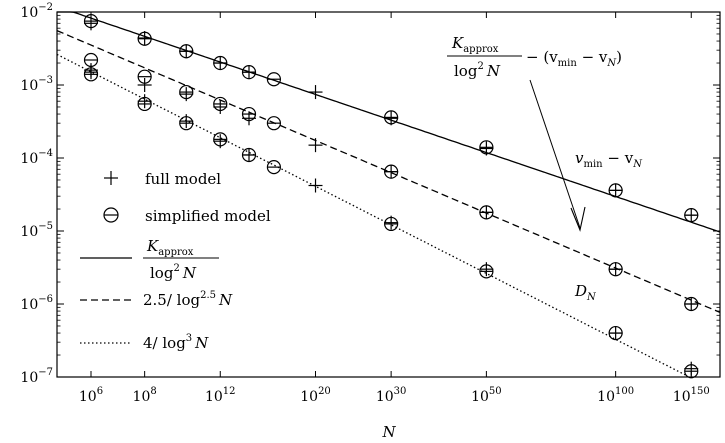 This screenshot has height=443, width=725. I want to click on y-tick-label: 10⁻⁵, so click(36, 230).